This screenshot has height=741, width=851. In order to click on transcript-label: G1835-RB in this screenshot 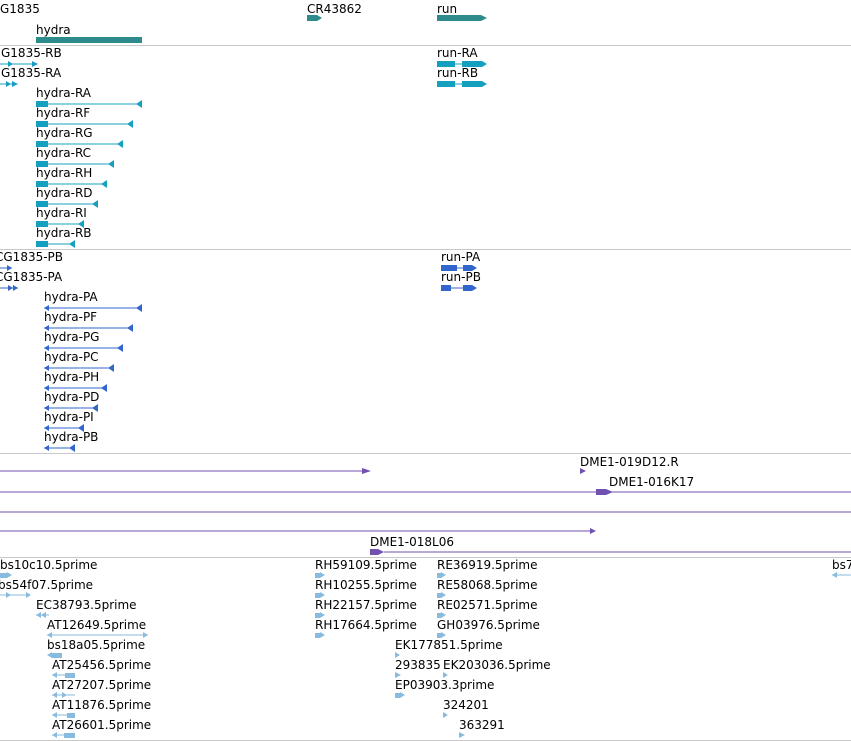, I will do `click(31, 53)`.